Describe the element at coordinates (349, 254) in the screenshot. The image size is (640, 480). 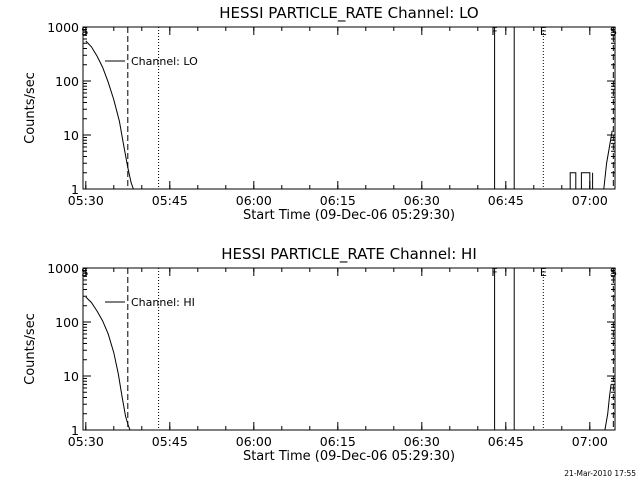
I see `chart-title: HESSI PARTICLE_RATE Channel: HI` at that location.